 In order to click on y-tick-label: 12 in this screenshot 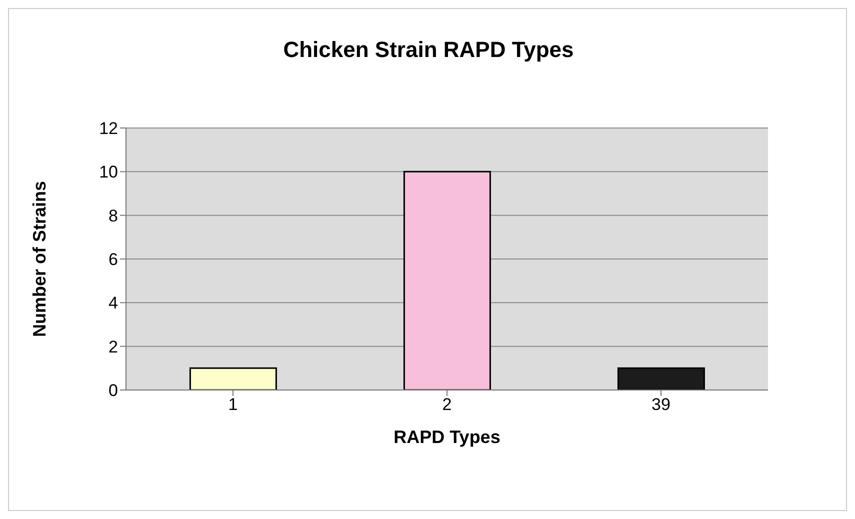, I will do `click(108, 128)`.